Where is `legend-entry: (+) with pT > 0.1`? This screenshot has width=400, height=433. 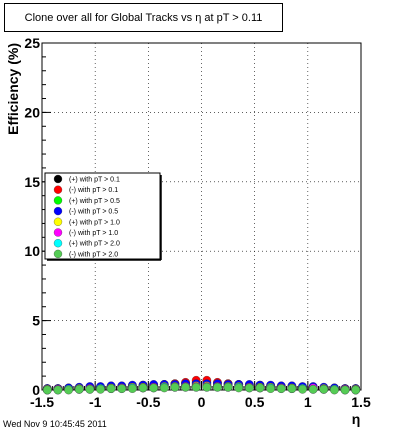 legend-entry: (+) with pT > 0.1 is located at coordinates (94, 180).